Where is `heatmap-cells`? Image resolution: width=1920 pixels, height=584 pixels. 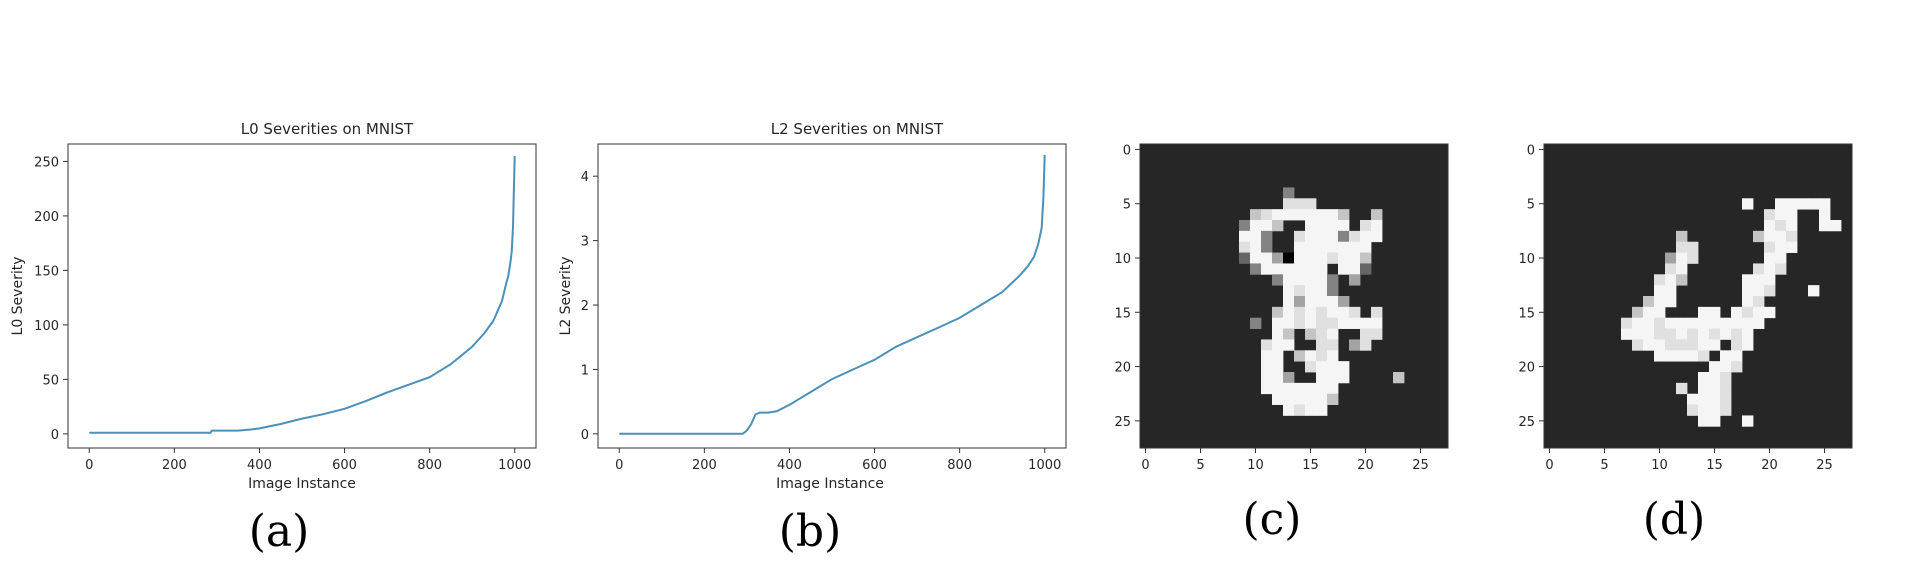 heatmap-cells is located at coordinates (1322, 301).